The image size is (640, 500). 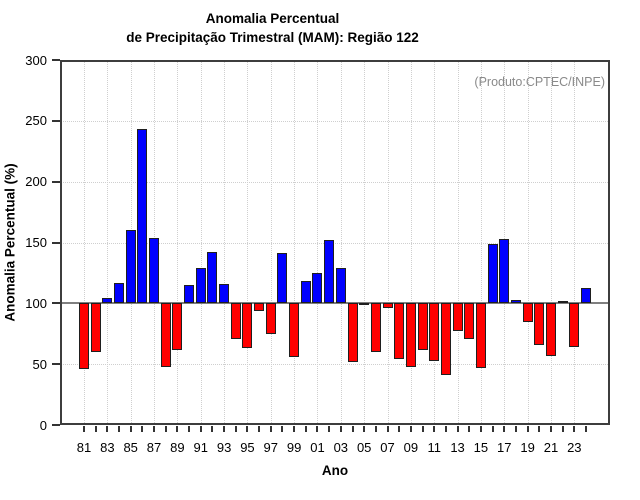 I want to click on y-tick-label-50: 50, so click(x=39, y=364).